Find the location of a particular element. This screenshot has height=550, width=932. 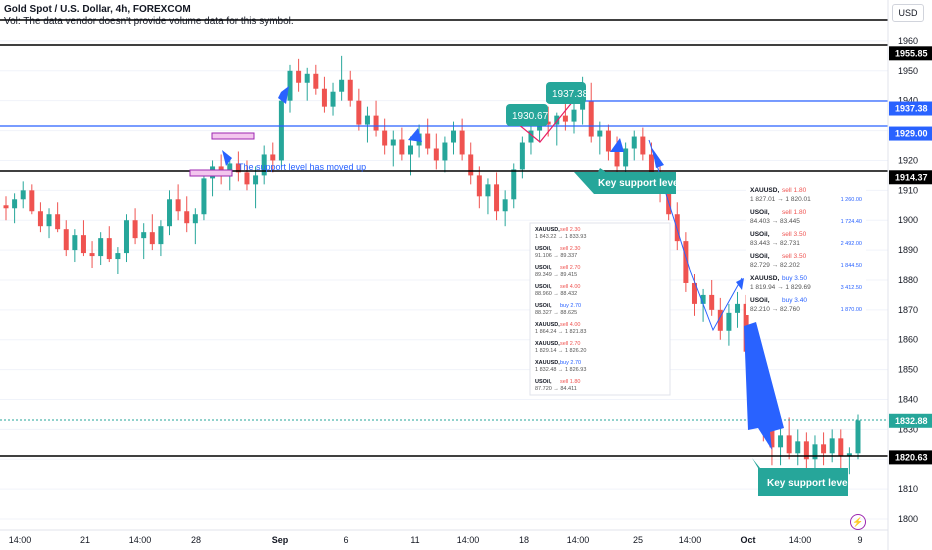

time-tick-label: 11 is located at coordinates (414, 540).